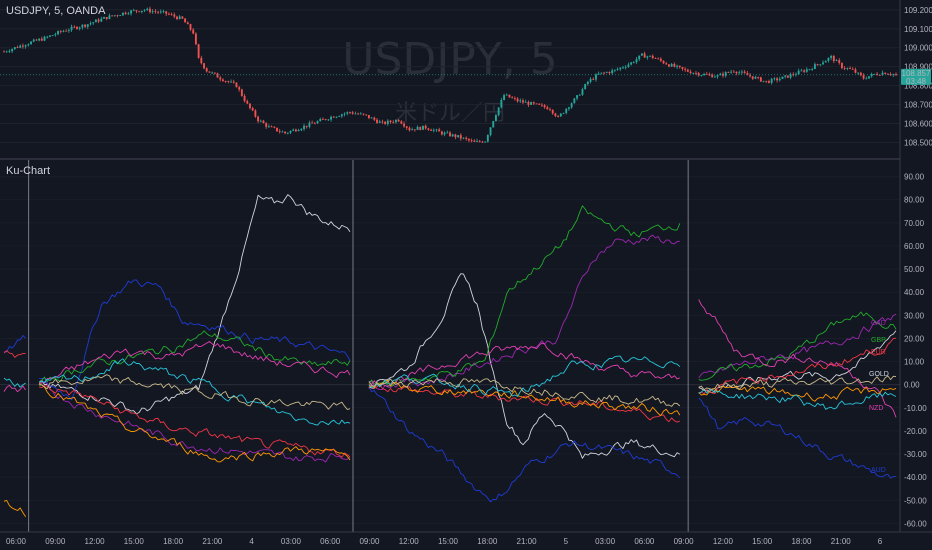  What do you see at coordinates (914, 200) in the screenshot?
I see `indicator-tick-label: 80.00` at bounding box center [914, 200].